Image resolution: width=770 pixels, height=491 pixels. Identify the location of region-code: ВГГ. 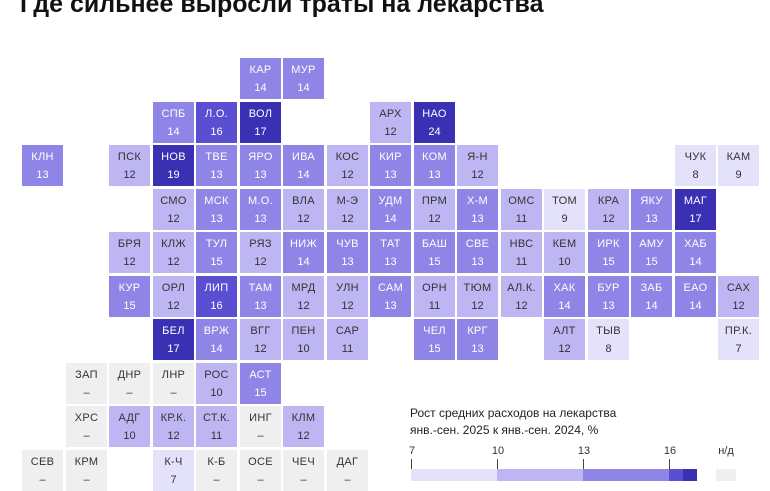
(260, 331).